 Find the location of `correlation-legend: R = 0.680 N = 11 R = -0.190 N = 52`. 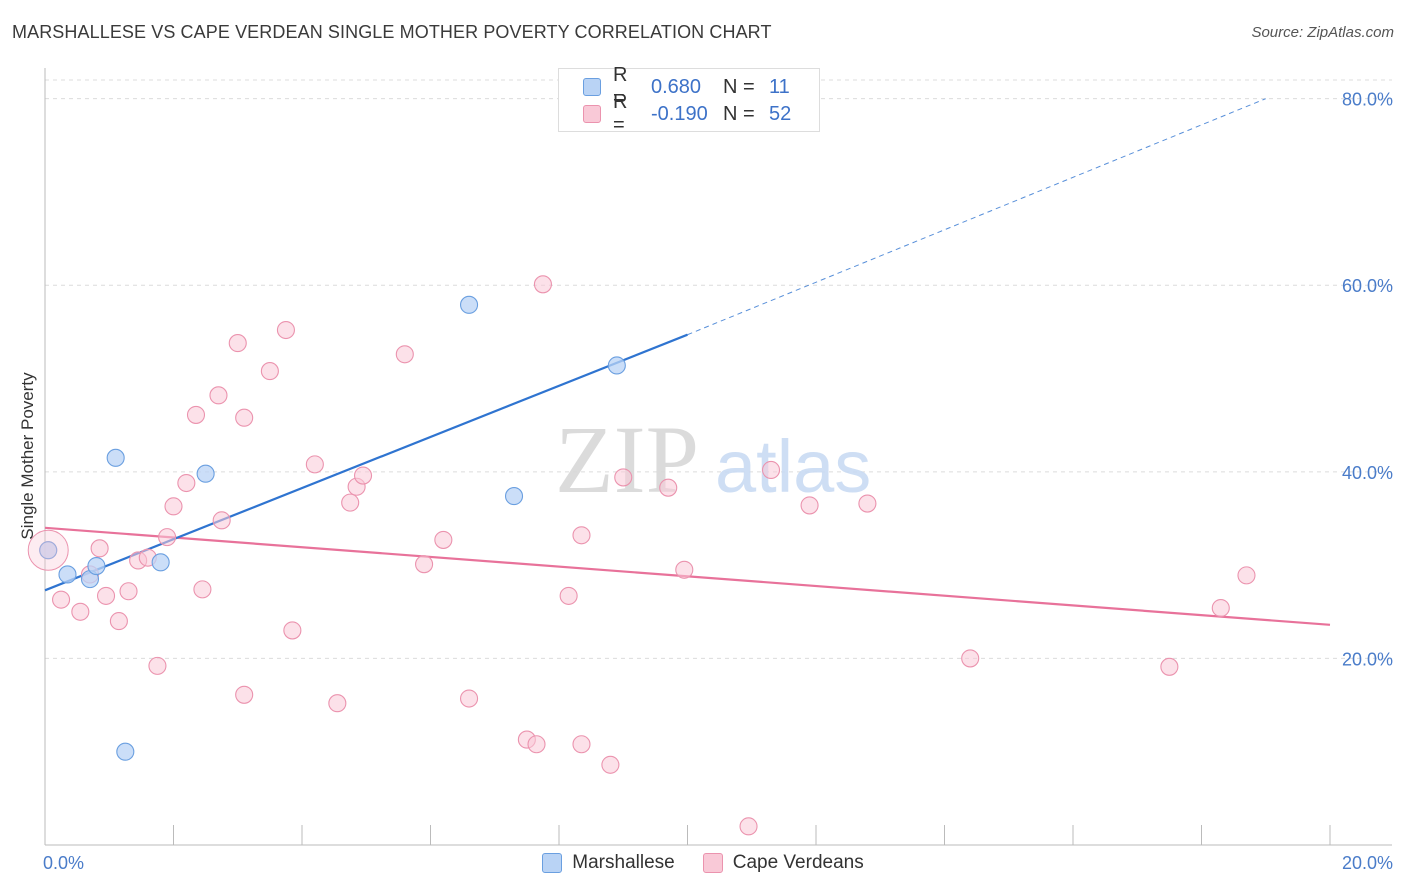

correlation-legend: R = 0.680 N = 11 R = -0.190 N = 52 is located at coordinates (689, 100).